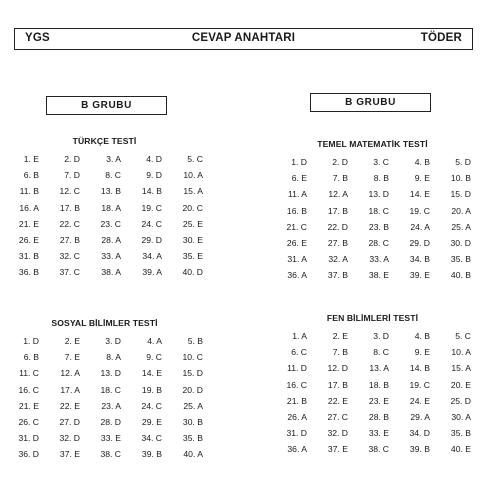  Describe the element at coordinates (29, 207) in the screenshot. I see `answer-cell: 16. A` at that location.